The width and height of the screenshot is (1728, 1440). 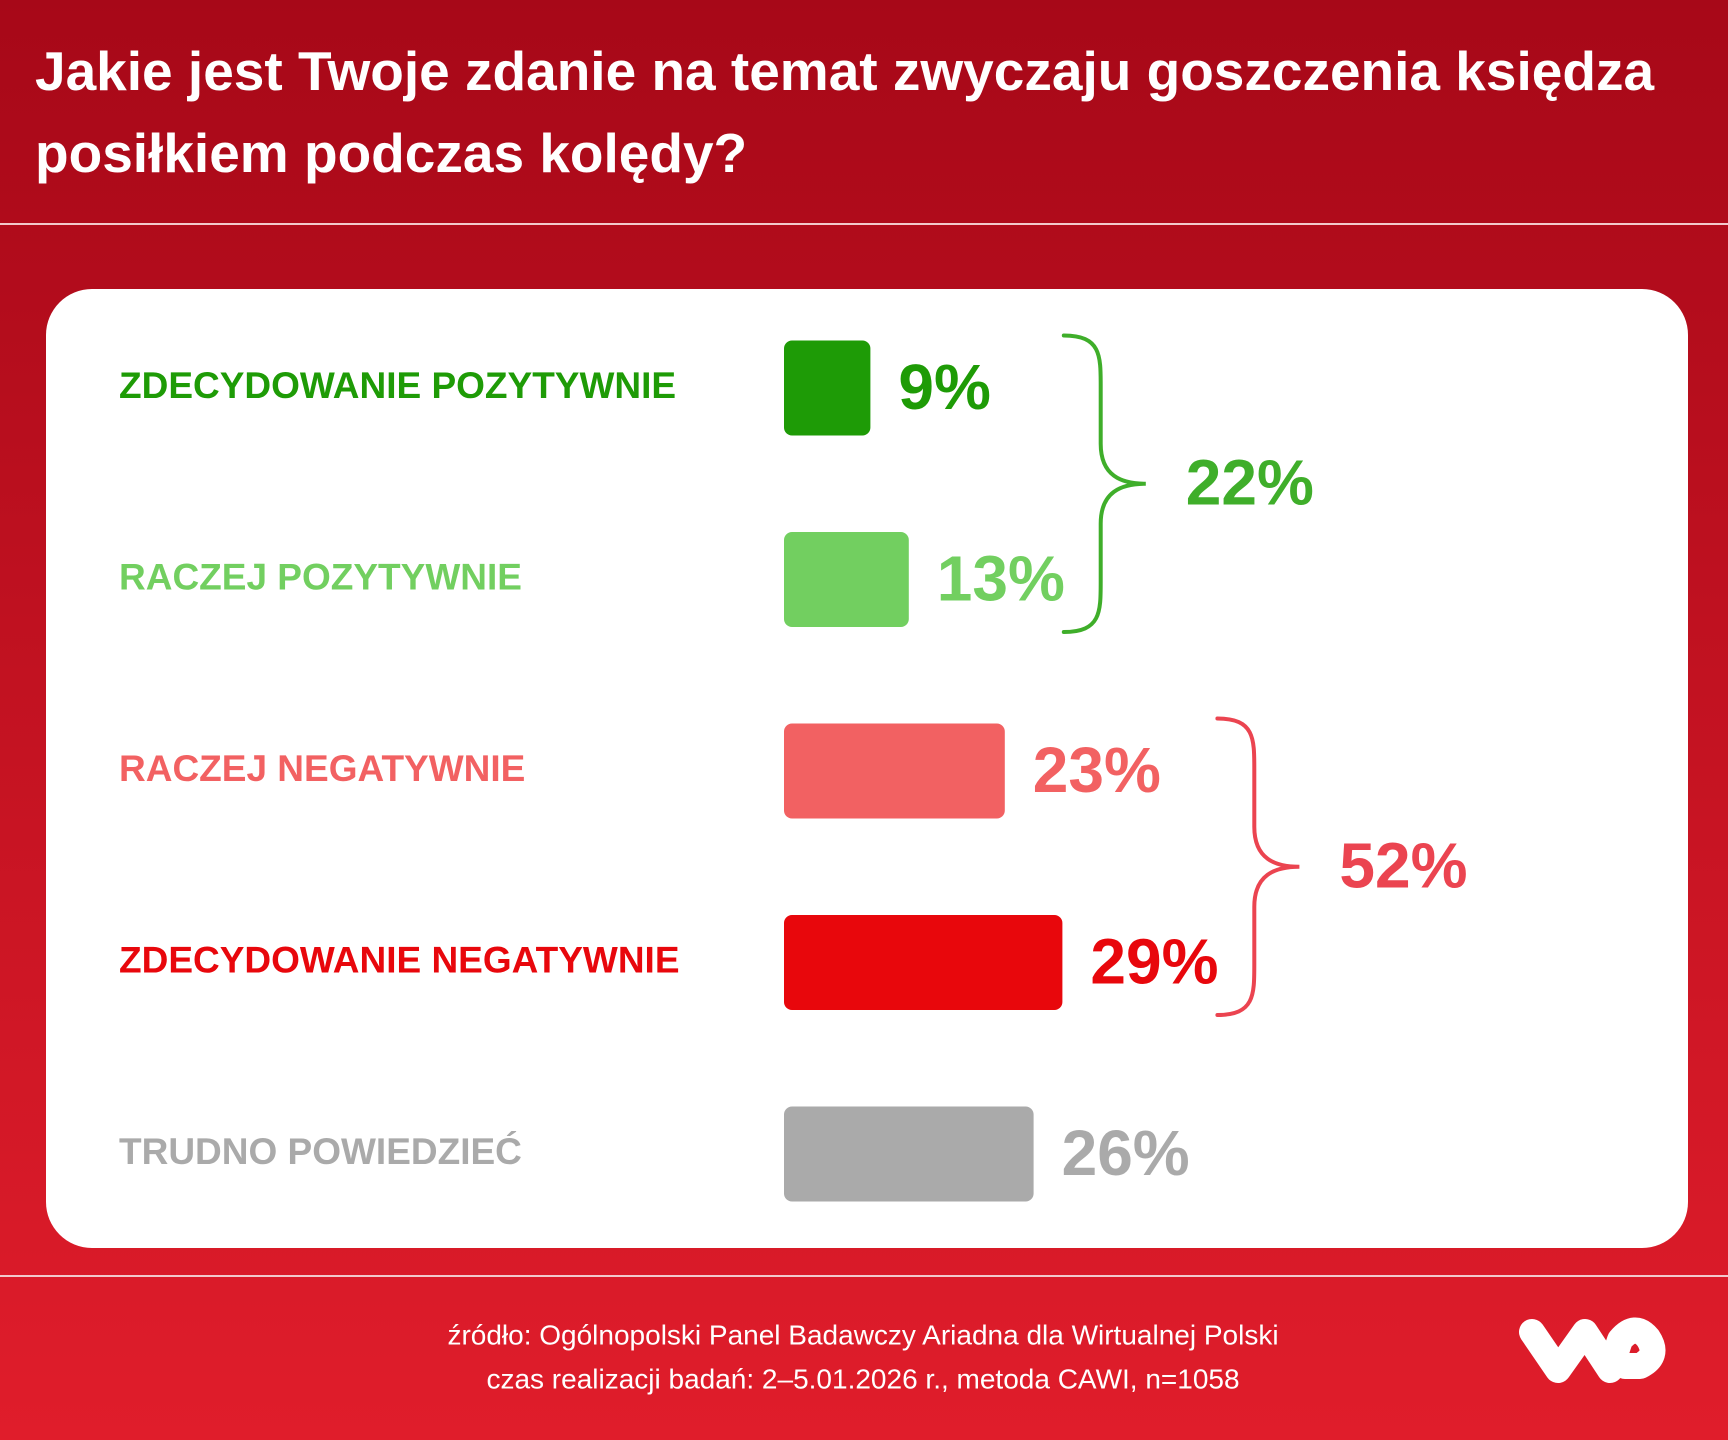 I want to click on logo-mark, so click(x=1592, y=1350).